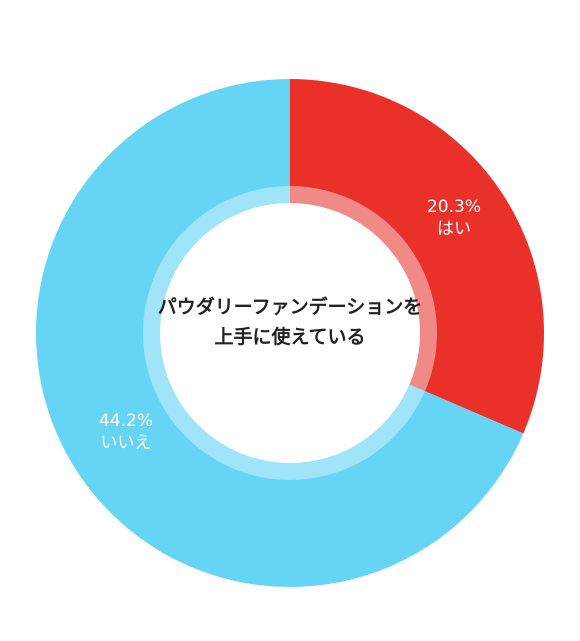  Describe the element at coordinates (290, 307) in the screenshot. I see `chart-title-line-1: パウダリーファンデーションを` at that location.